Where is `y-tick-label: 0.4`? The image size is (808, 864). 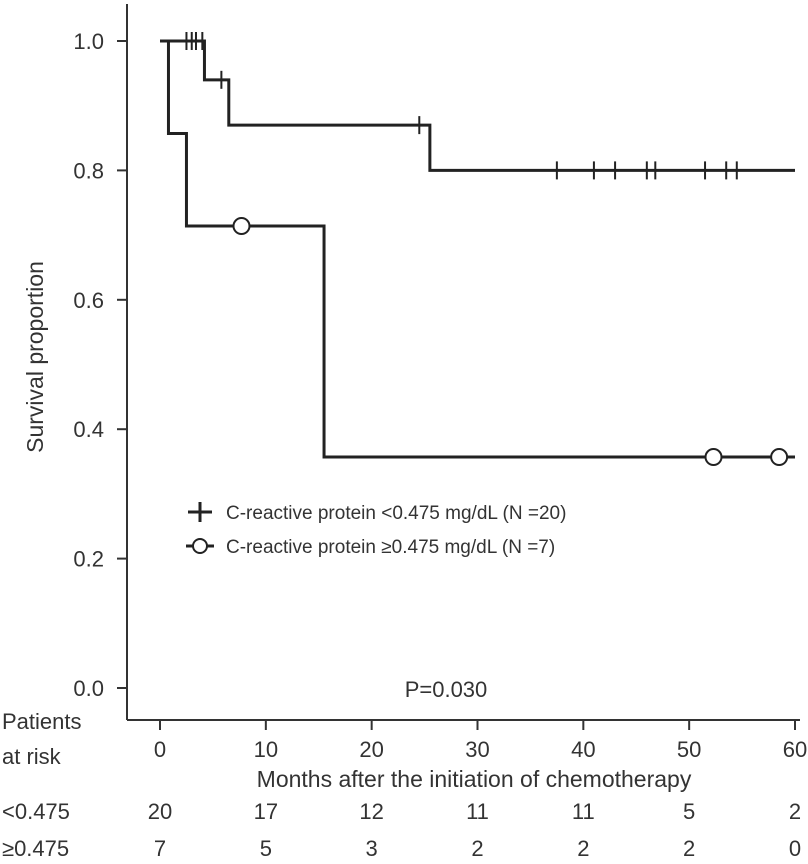
y-tick-label: 0.4 is located at coordinates (88, 429).